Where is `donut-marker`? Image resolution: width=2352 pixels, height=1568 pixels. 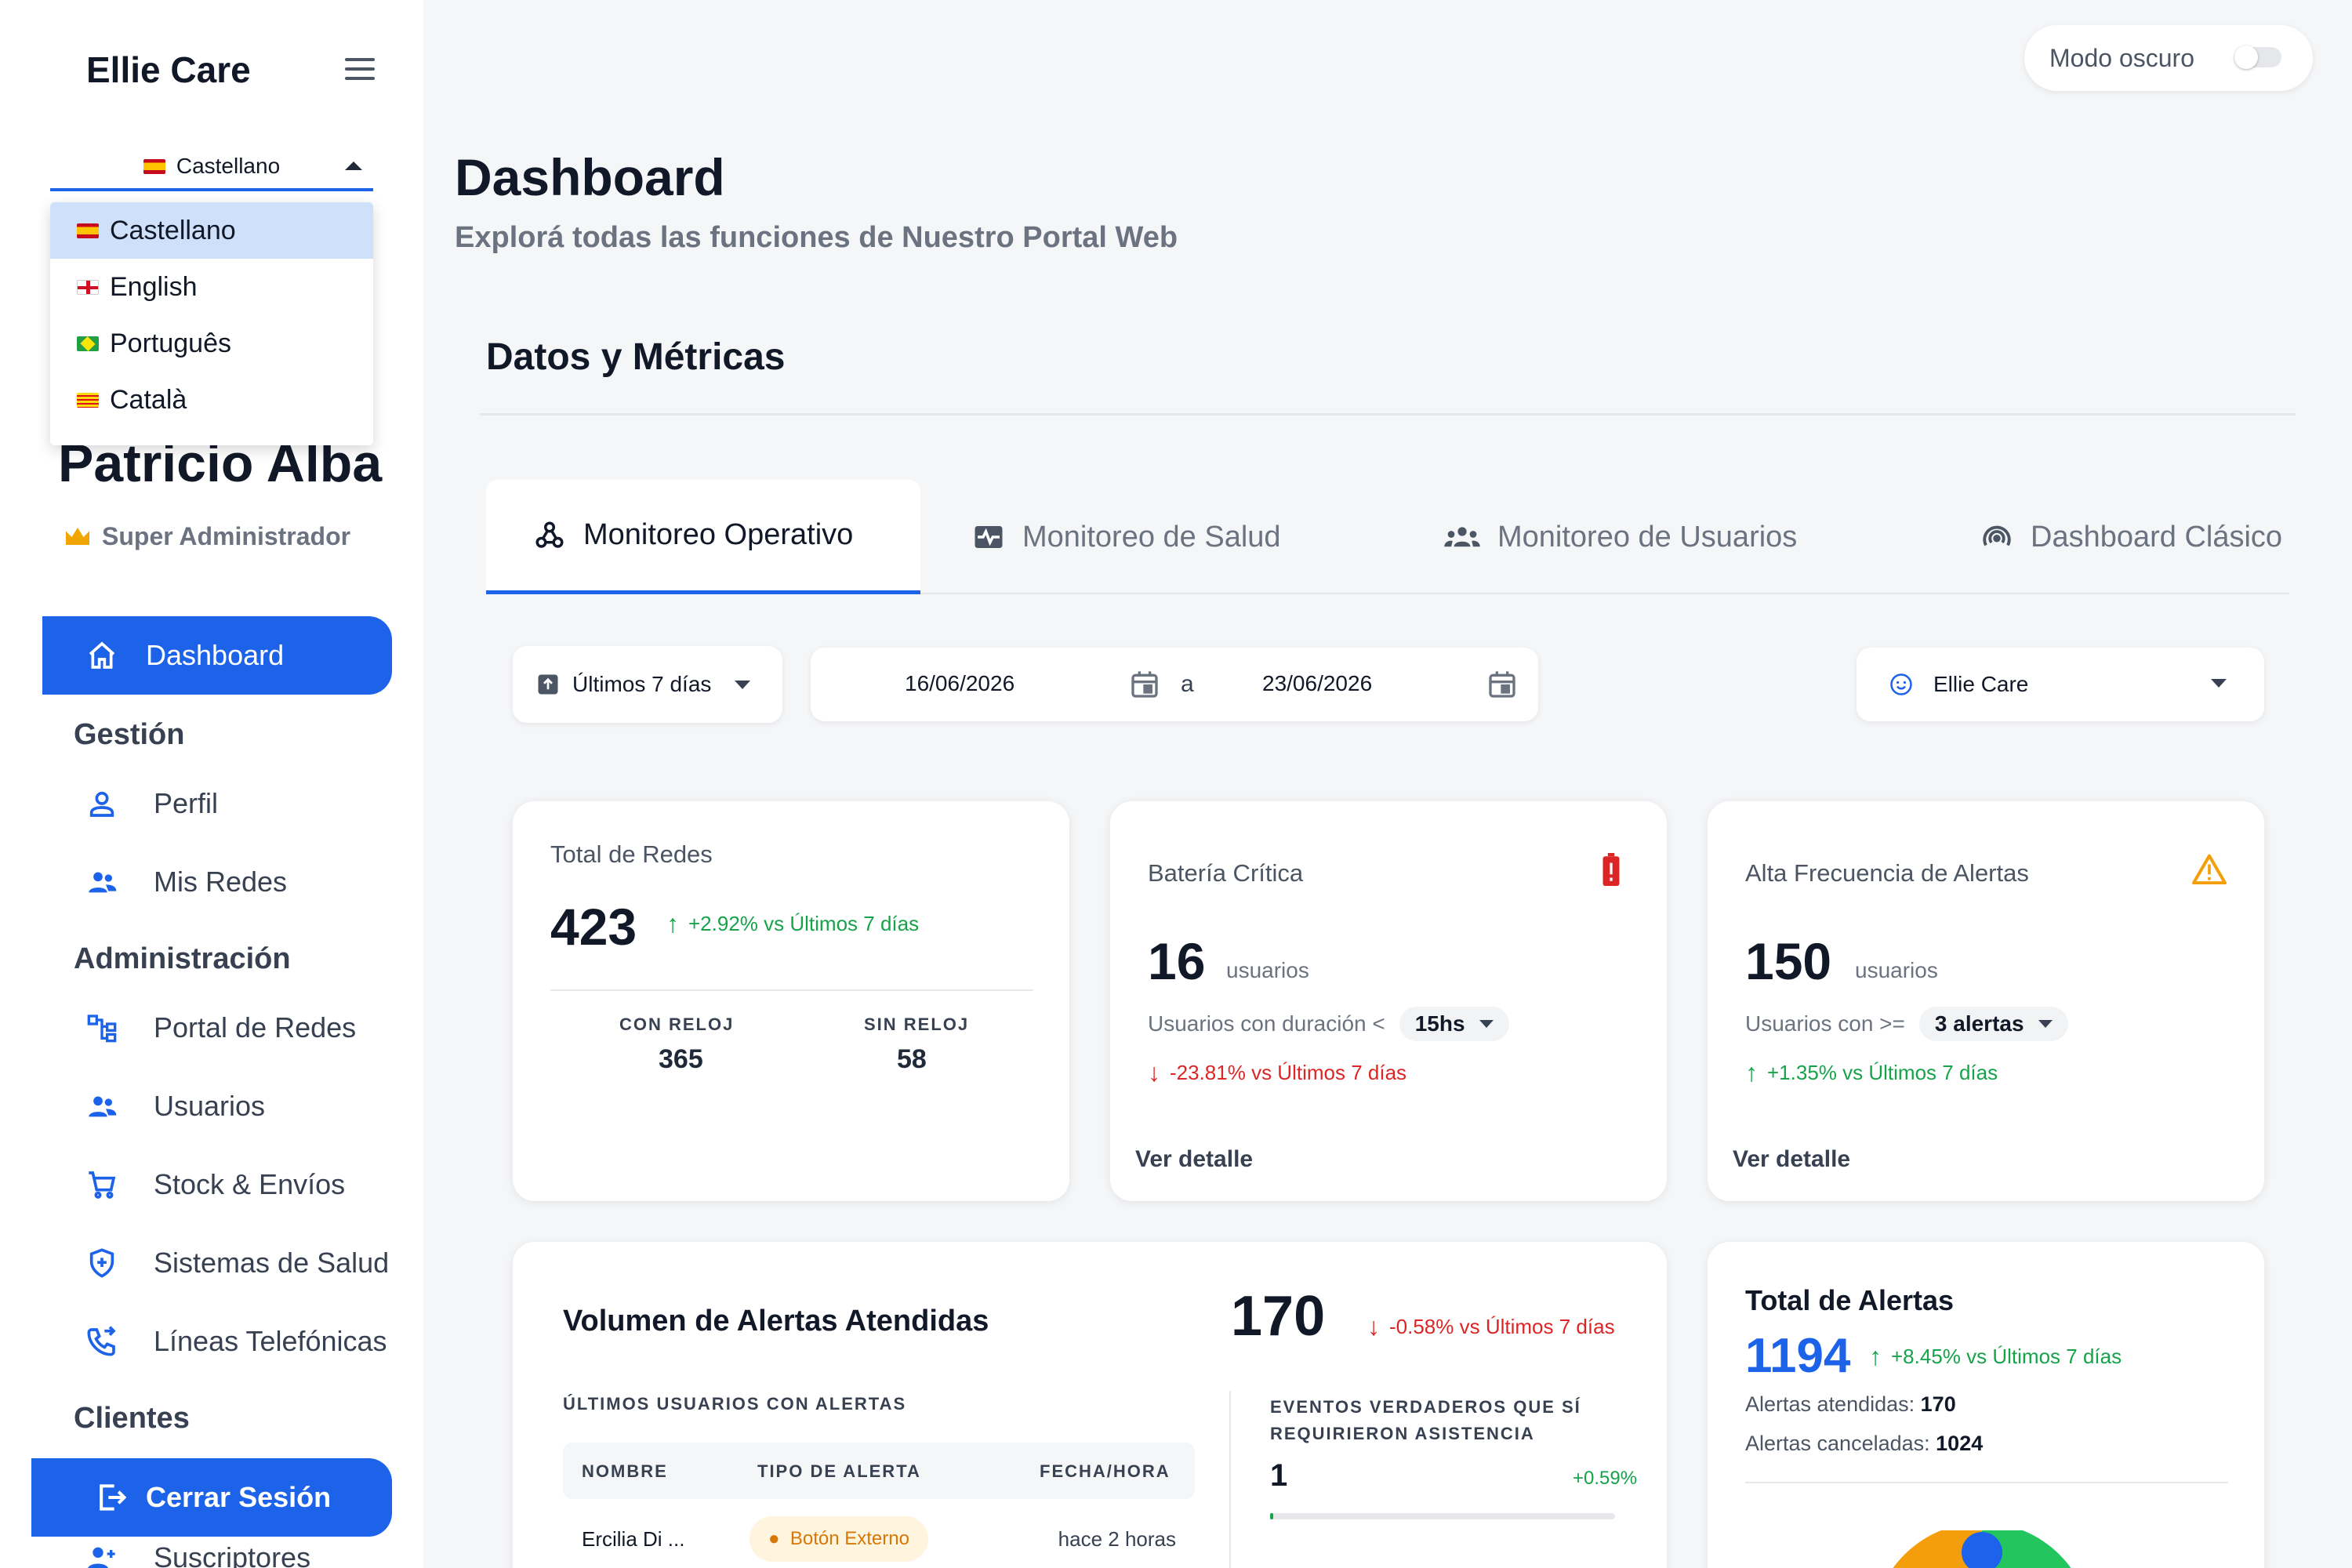 donut-marker is located at coordinates (1982, 1550).